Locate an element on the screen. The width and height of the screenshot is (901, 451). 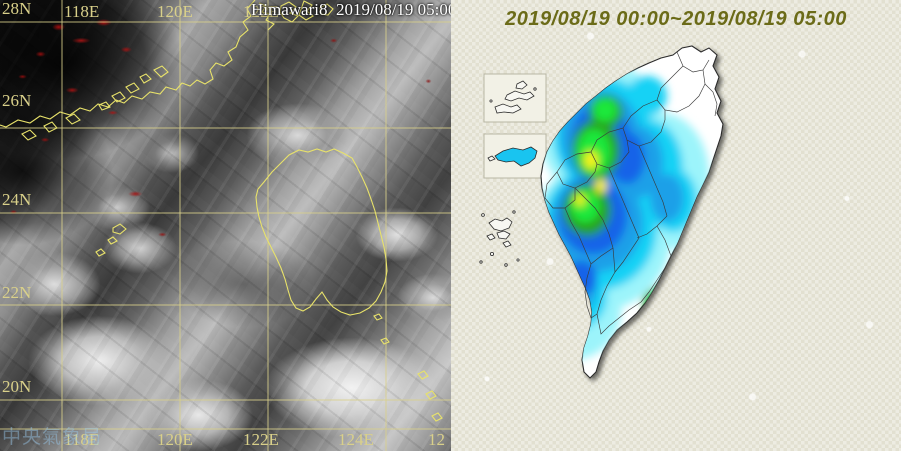
lon-labels-bottom: 118E 120E 122E 124E 12 is located at coordinates (254, 439).